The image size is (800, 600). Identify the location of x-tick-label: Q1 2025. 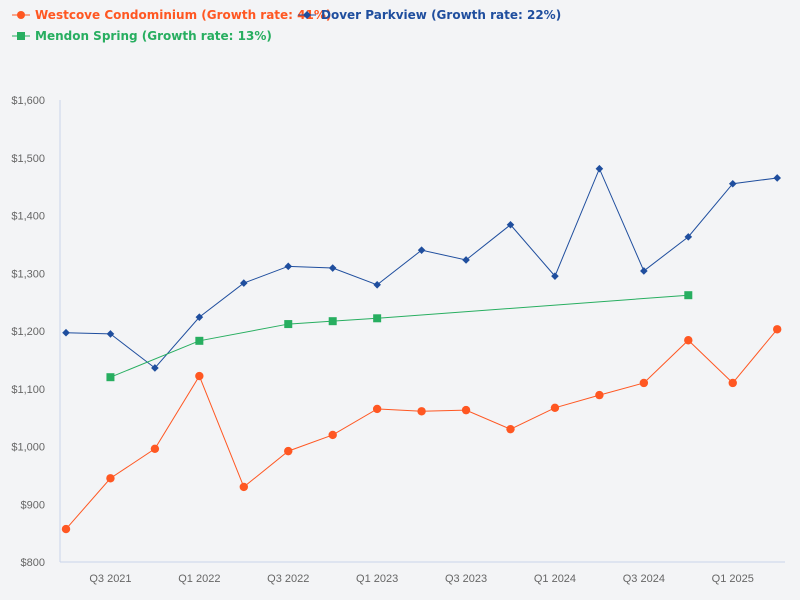
(733, 579).